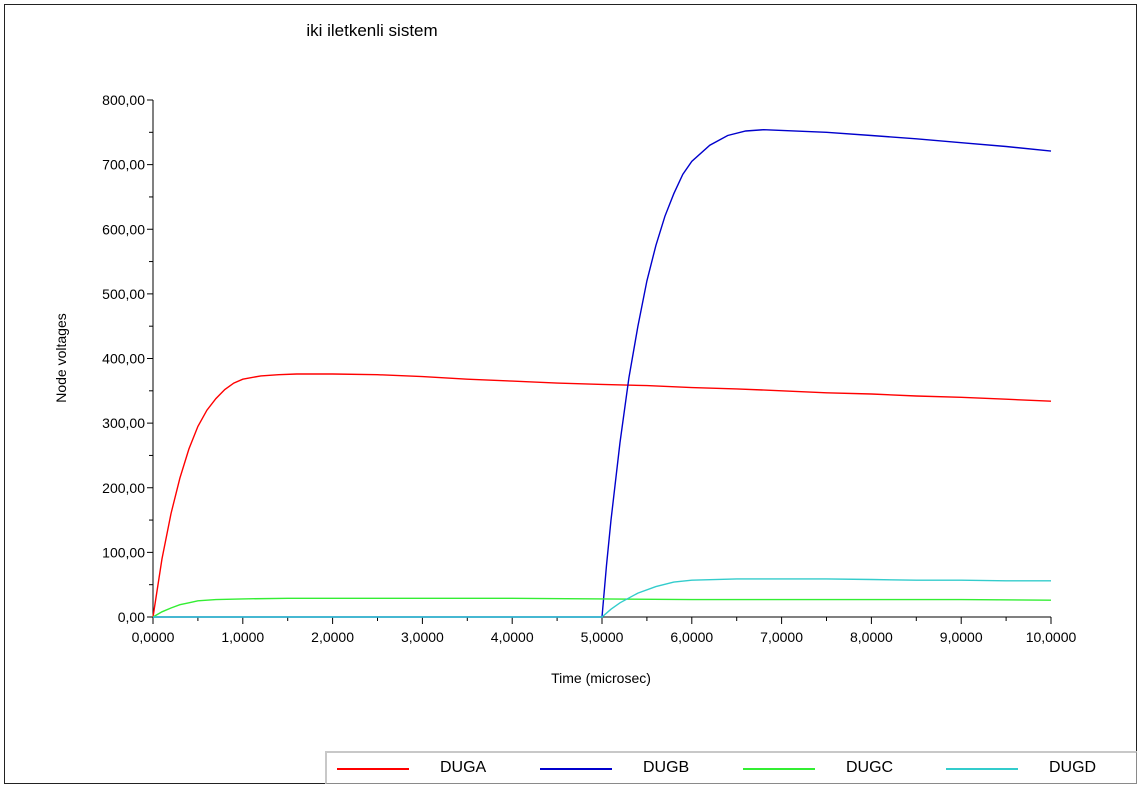 This screenshot has width=1142, height=787. Describe the element at coordinates (982, 769) in the screenshot. I see `legend-swatch-dugd` at that location.